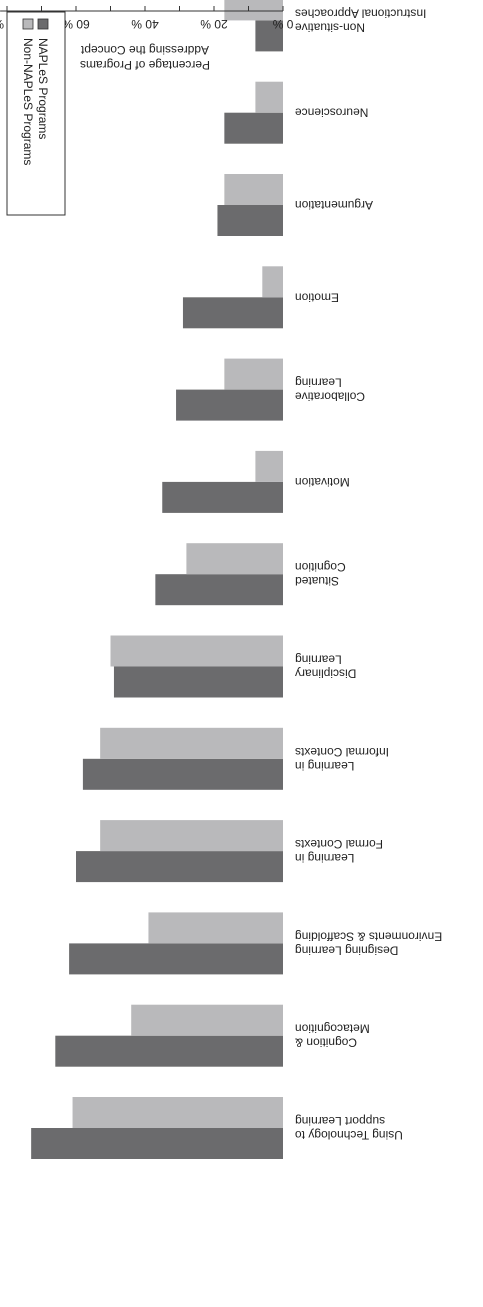 This screenshot has width=483, height=1307. I want to click on category-label-6: SituatedCognition, so click(320, 574).